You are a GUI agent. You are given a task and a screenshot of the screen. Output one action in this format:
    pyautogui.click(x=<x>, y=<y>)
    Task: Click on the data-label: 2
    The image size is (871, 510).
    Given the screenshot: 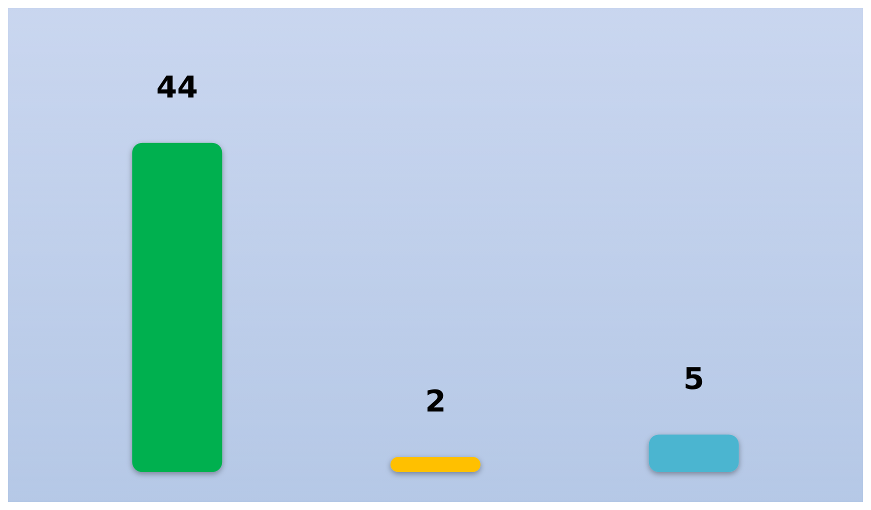 What is the action you would take?
    pyautogui.click(x=435, y=402)
    